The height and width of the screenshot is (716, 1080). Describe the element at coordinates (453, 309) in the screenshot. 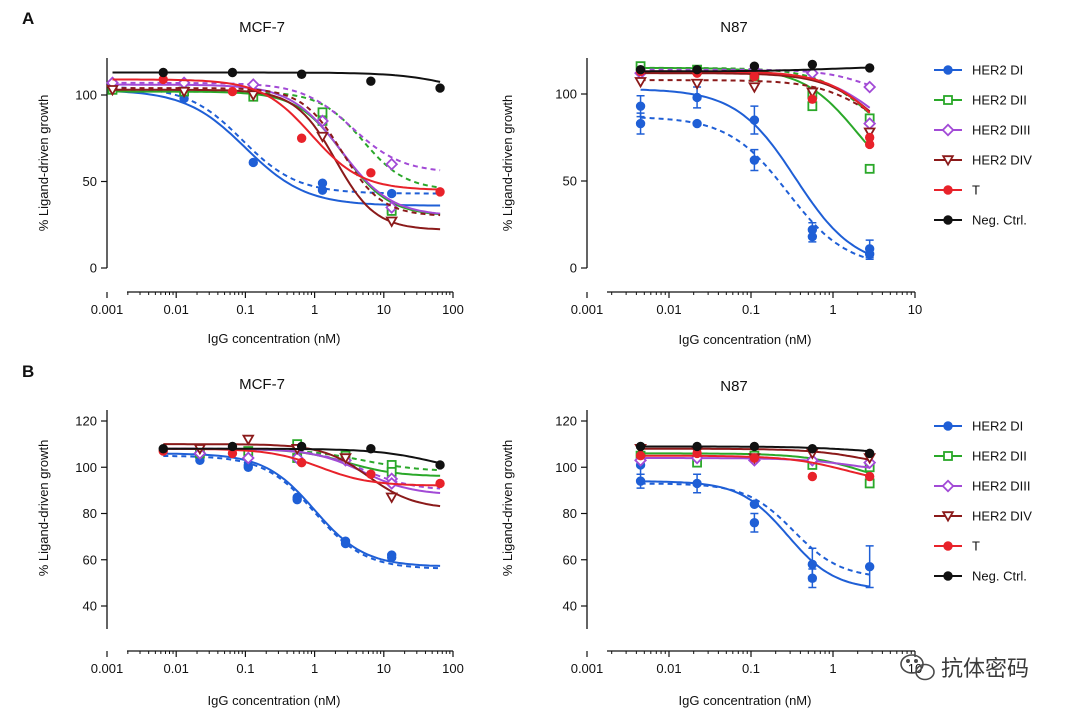

I see `x-tick-label: 100` at that location.